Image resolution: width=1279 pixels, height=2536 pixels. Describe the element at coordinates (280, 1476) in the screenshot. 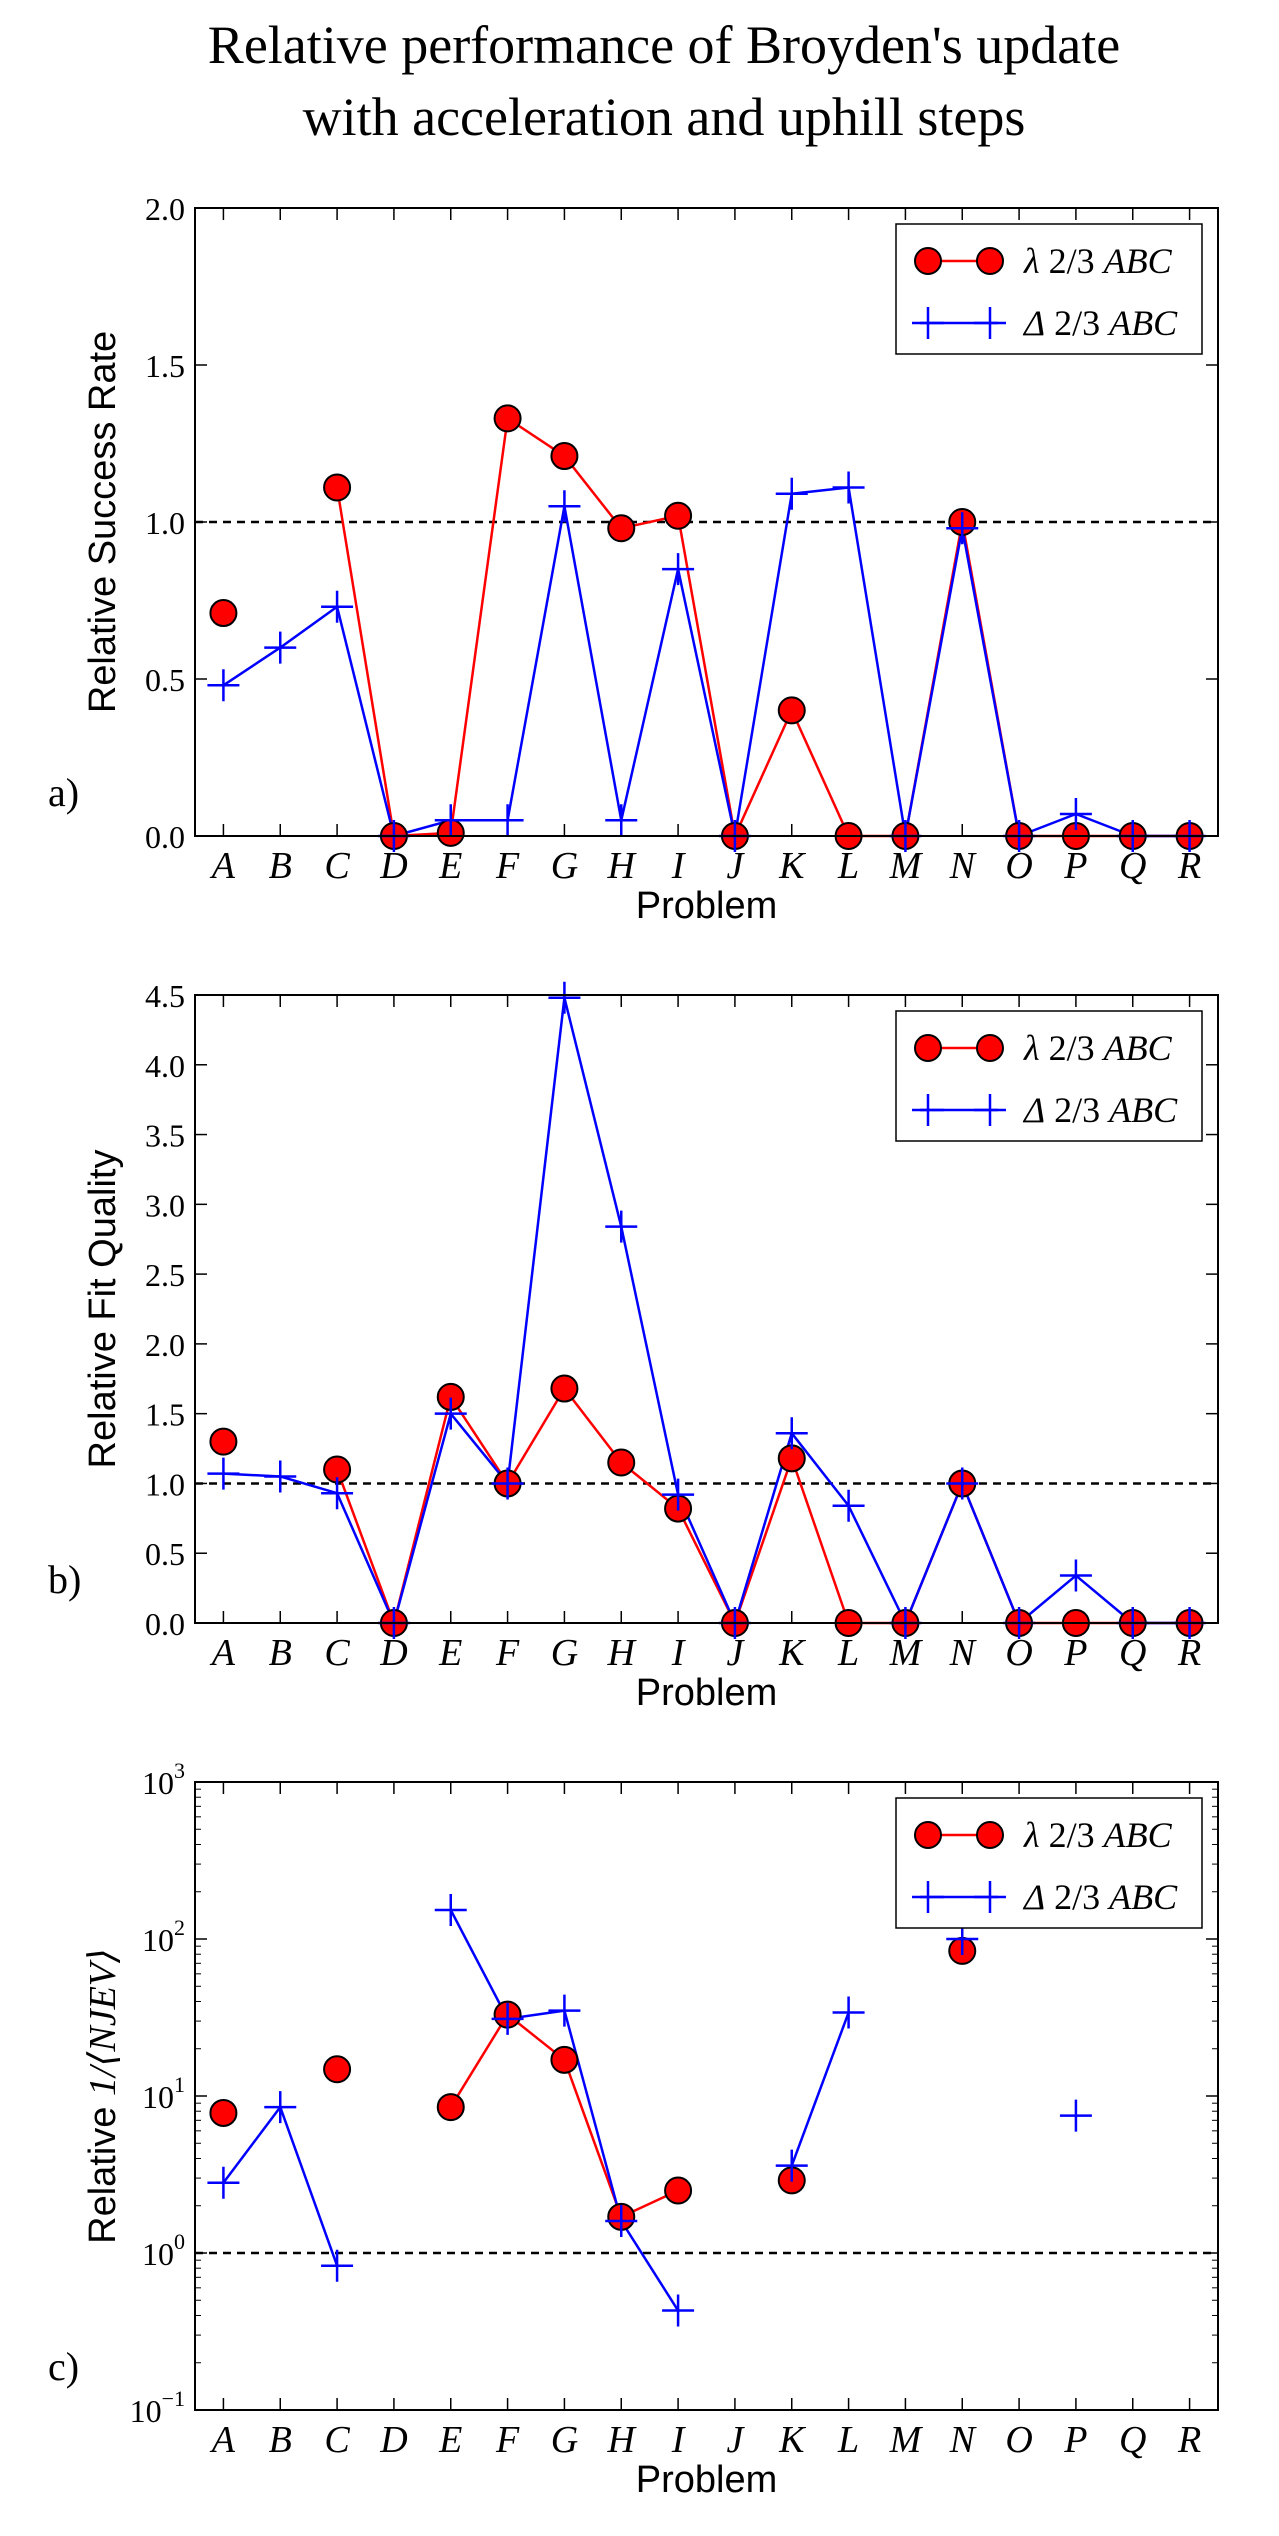

I see `delta-point-b` at that location.